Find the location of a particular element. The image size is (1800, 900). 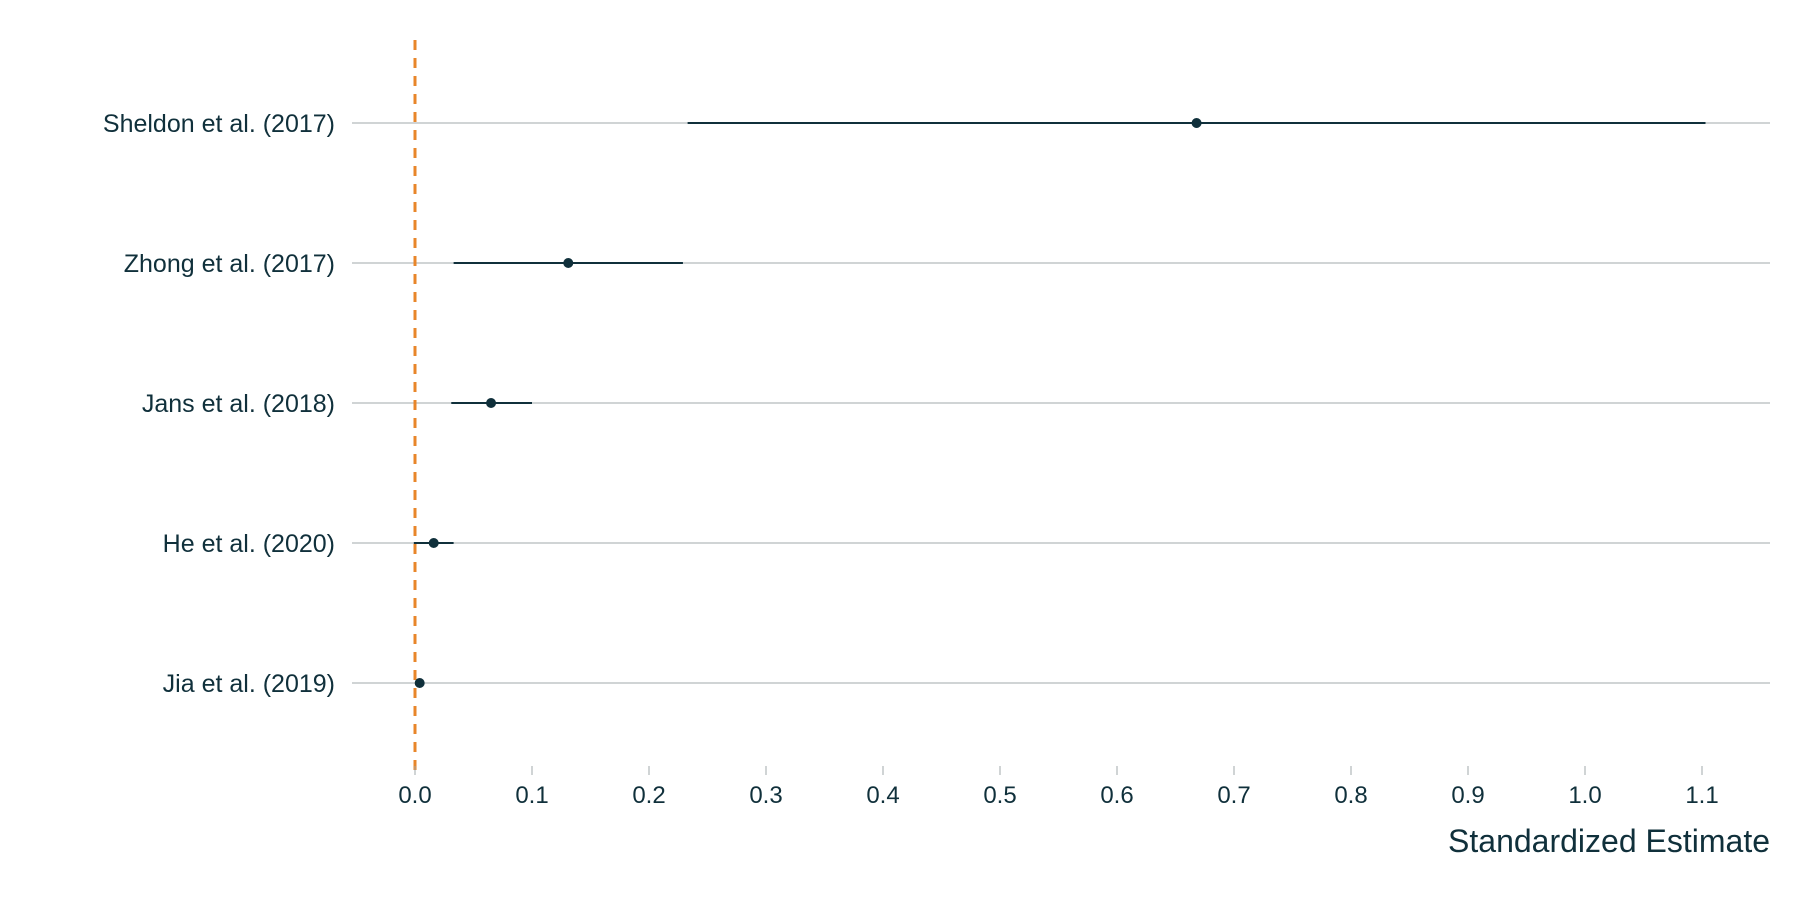

x-tick-label: 0.2 is located at coordinates (648, 795).